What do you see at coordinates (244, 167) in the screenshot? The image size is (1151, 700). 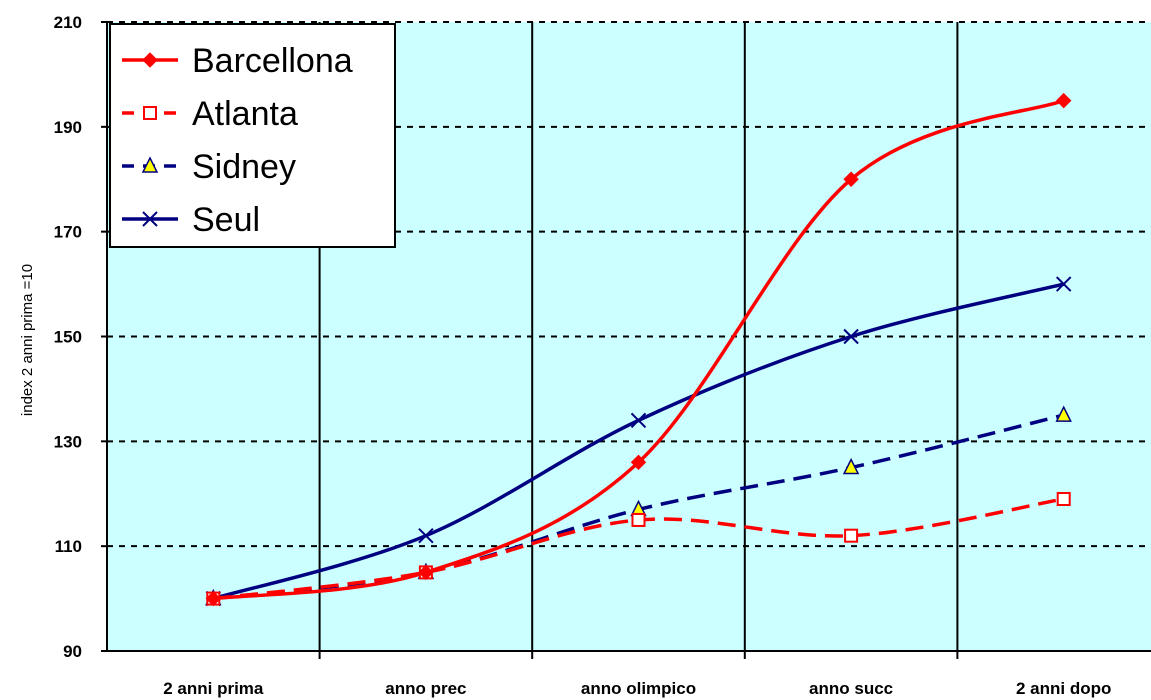 I see `legend-label-sidney: Sidney` at bounding box center [244, 167].